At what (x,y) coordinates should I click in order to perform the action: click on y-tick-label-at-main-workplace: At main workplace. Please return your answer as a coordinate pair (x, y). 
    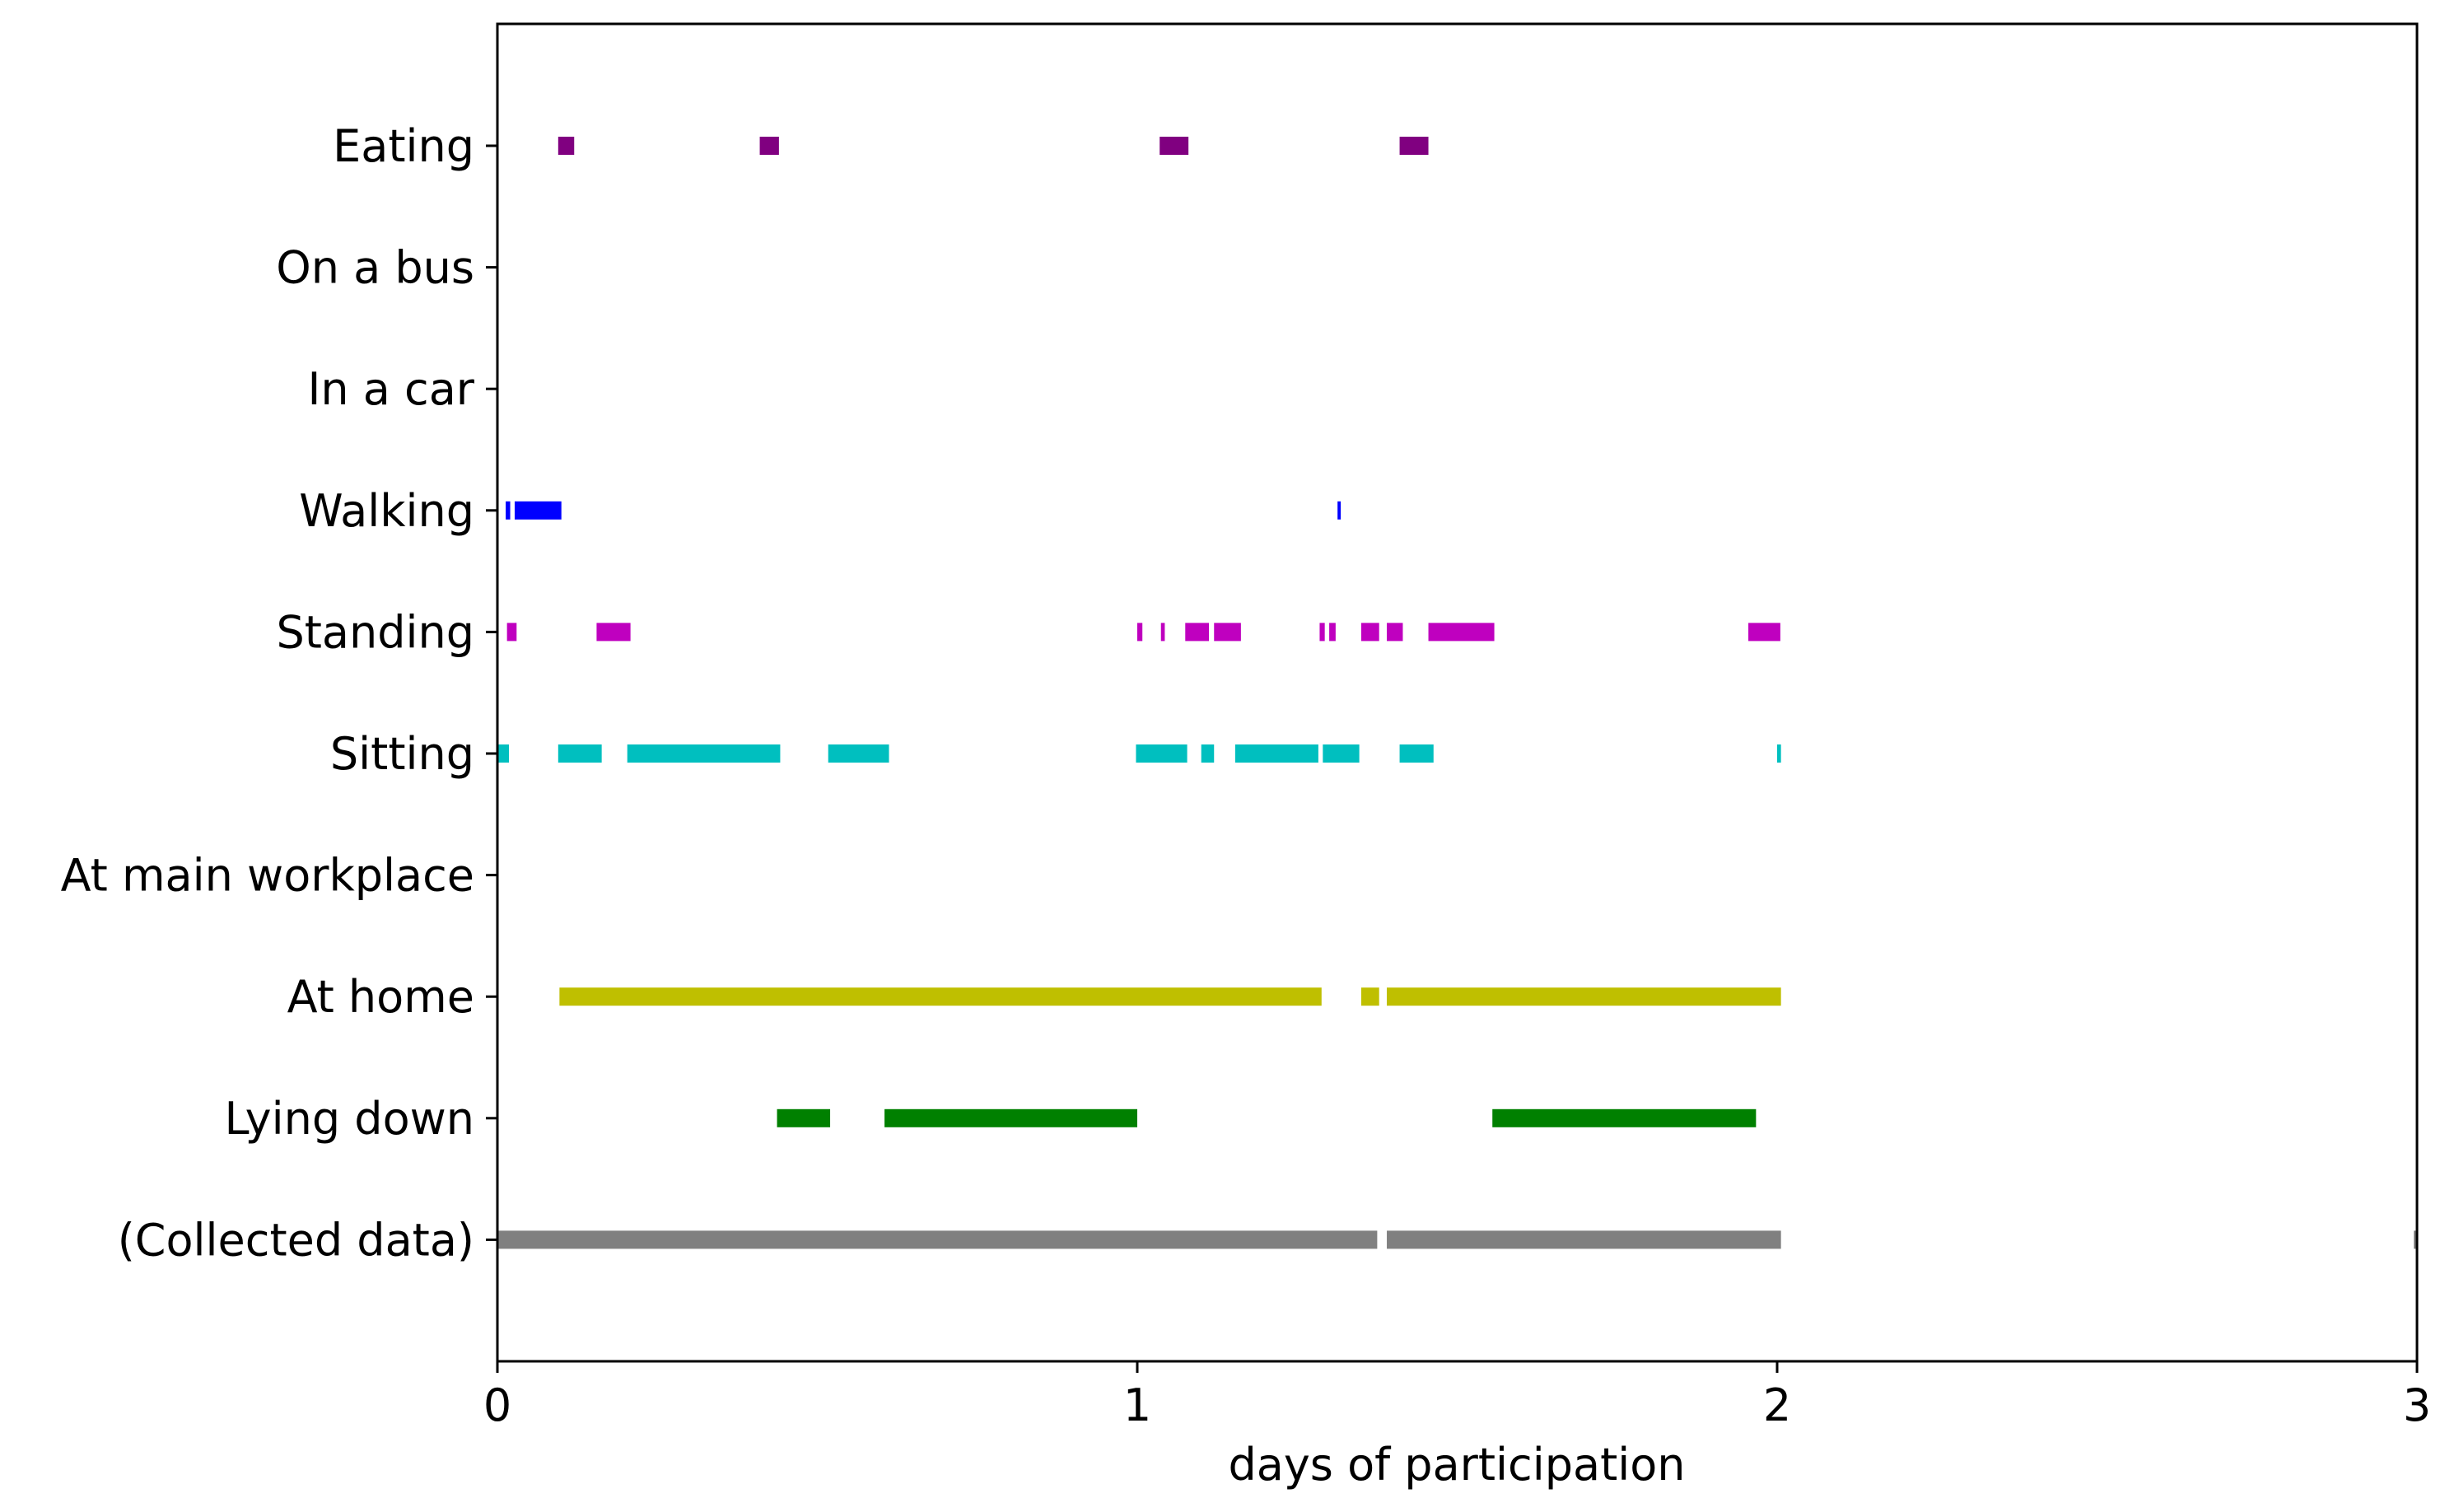
    Looking at the image, I should click on (267, 876).